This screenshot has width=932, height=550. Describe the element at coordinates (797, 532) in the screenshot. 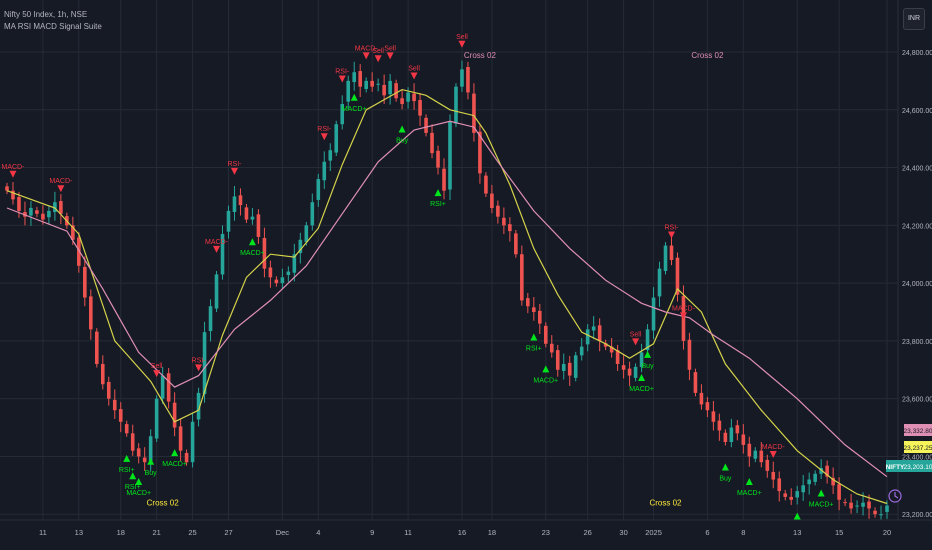

I see `time-tick-label: 13` at that location.